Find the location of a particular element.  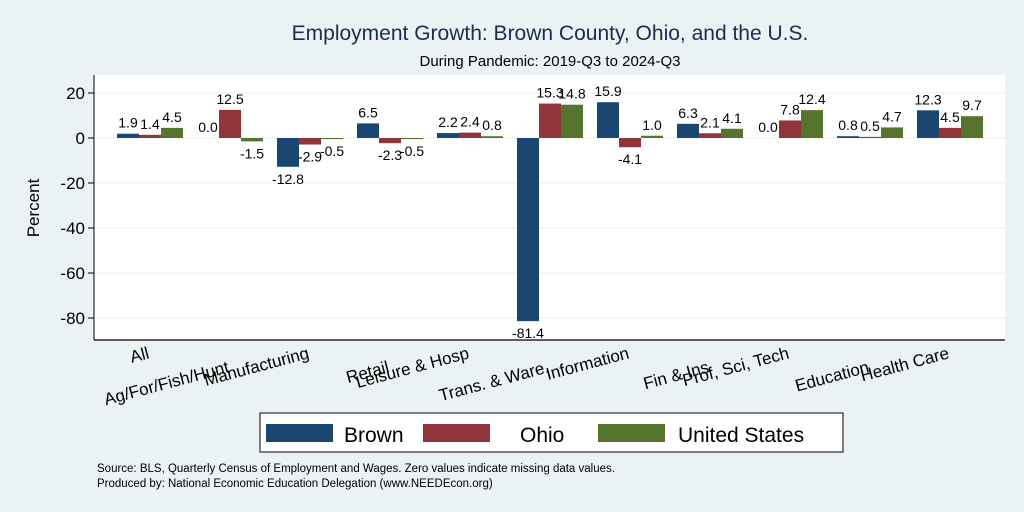

y-tick-label: -20 is located at coordinates (72, 183).